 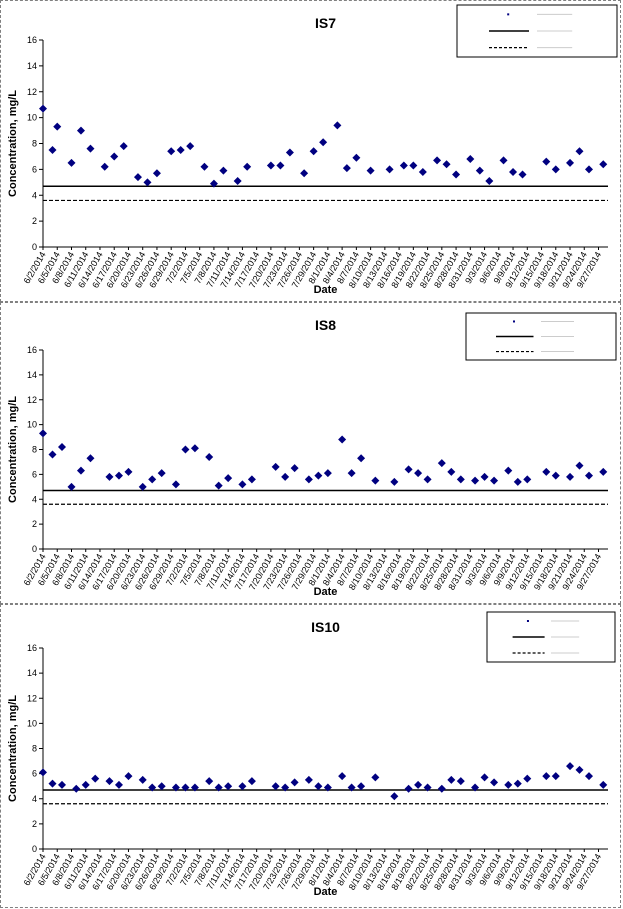 I want to click on x-axis-title: Date, so click(x=326, y=290).